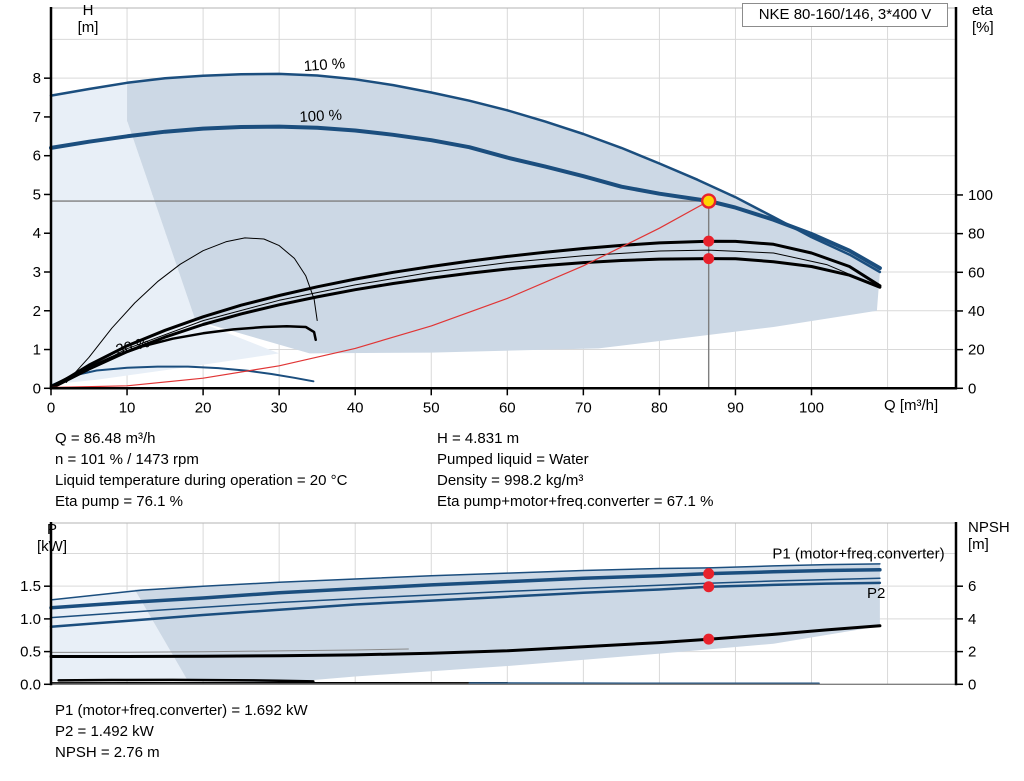 The width and height of the screenshot is (1024, 781). I want to click on info-density: Density = 998.2 kg/m³, so click(510, 480).